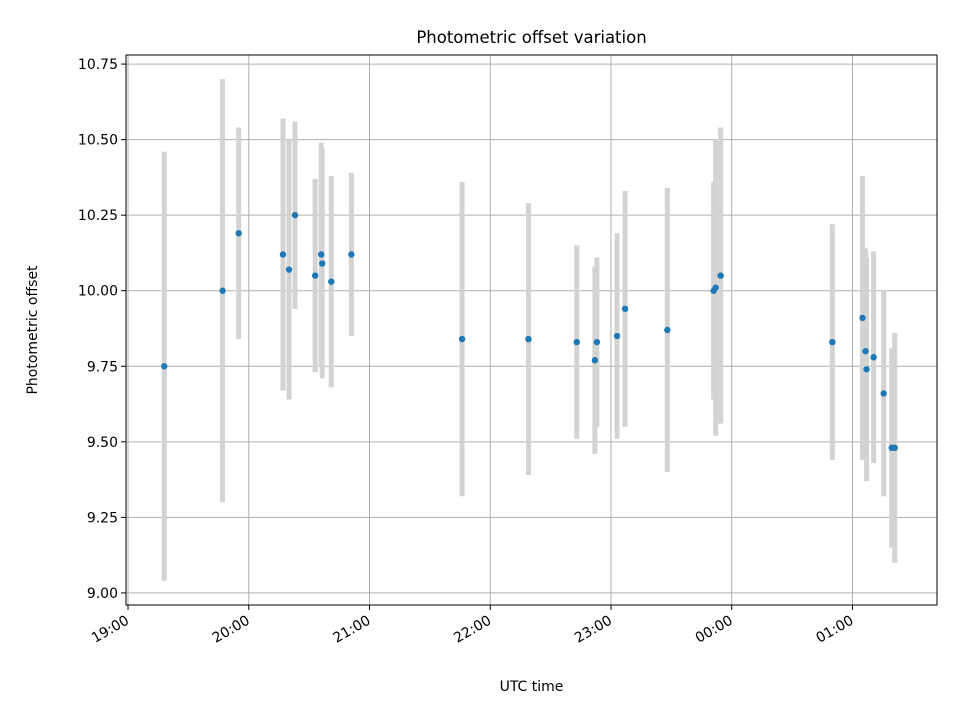 This screenshot has height=720, width=960. What do you see at coordinates (98, 292) in the screenshot?
I see `y-tick-label: 10.00` at bounding box center [98, 292].